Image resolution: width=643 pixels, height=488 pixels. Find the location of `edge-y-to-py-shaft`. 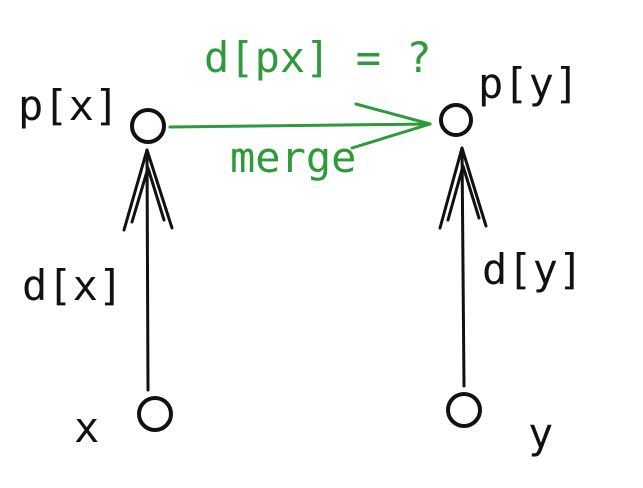

edge-y-to-py-shaft is located at coordinates (463, 267).